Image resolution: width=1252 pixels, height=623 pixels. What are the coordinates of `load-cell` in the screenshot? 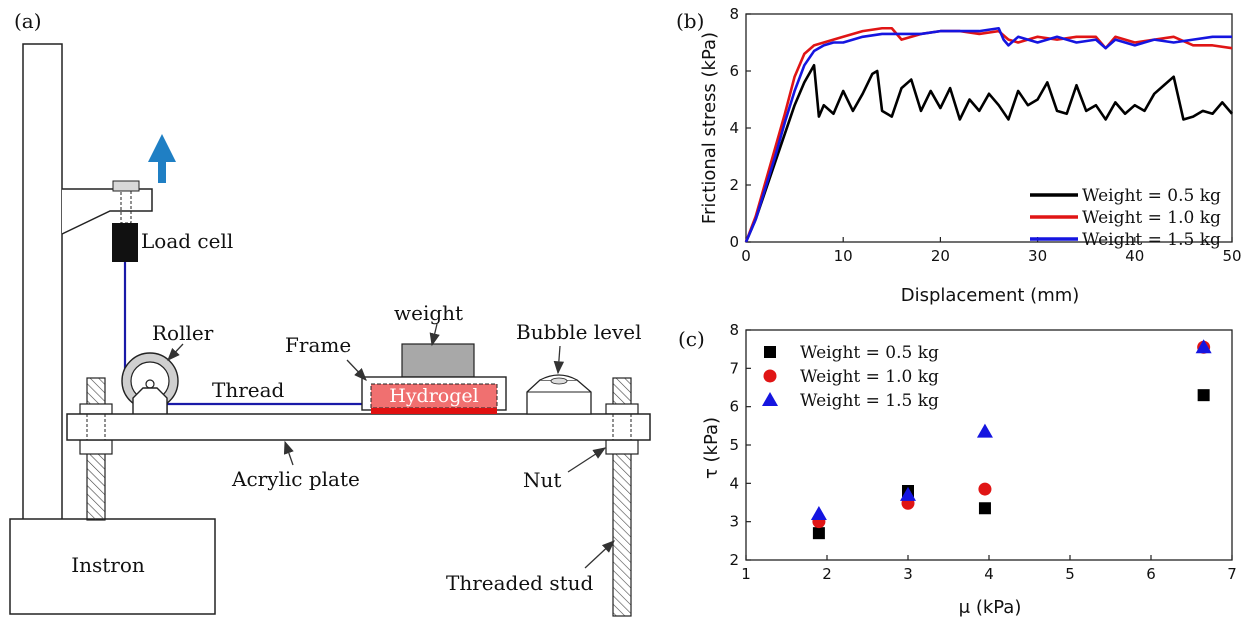 It's located at (125, 242).